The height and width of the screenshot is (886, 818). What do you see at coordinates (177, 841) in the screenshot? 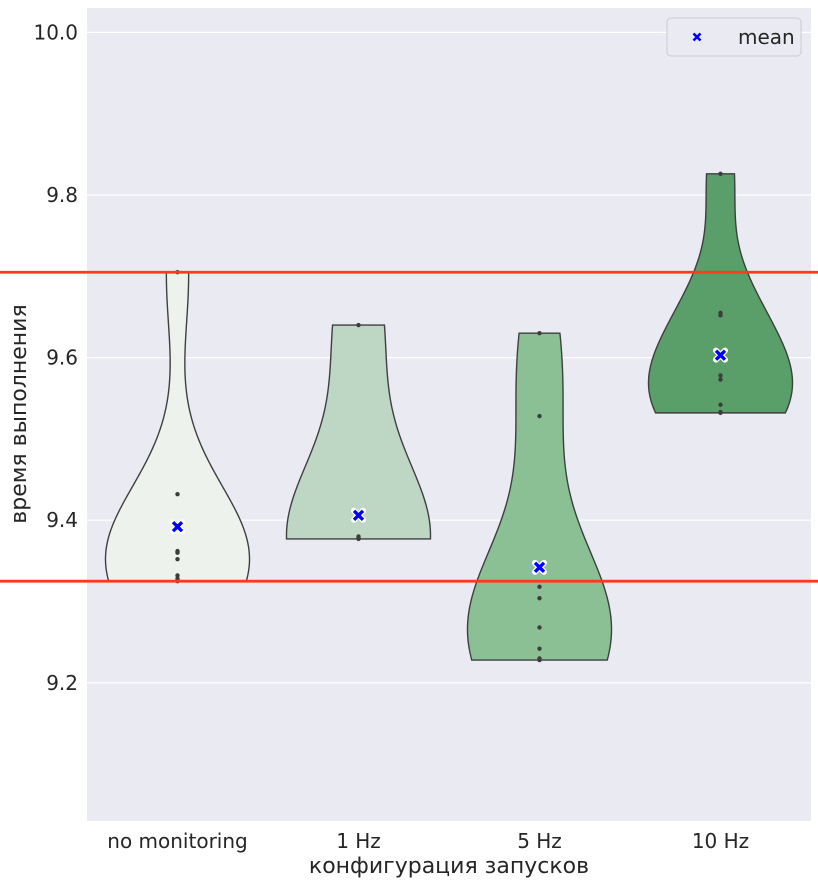
I see `x-tick-label: no monitoring` at bounding box center [177, 841].